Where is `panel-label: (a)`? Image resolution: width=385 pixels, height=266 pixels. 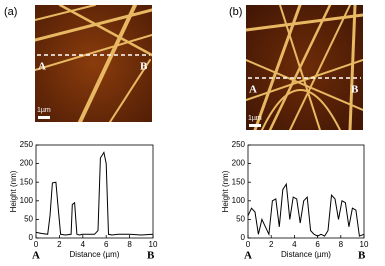 panel-label: (a) is located at coordinates (10, 12).